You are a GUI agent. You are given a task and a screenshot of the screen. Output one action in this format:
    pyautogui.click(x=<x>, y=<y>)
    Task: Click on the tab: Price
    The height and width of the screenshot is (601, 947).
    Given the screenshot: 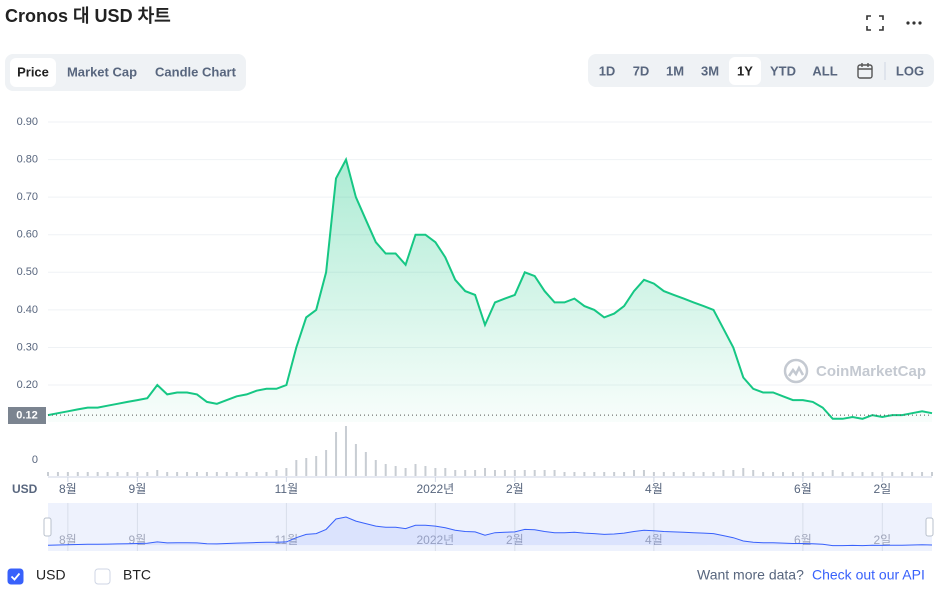 What is the action you would take?
    pyautogui.click(x=33, y=71)
    